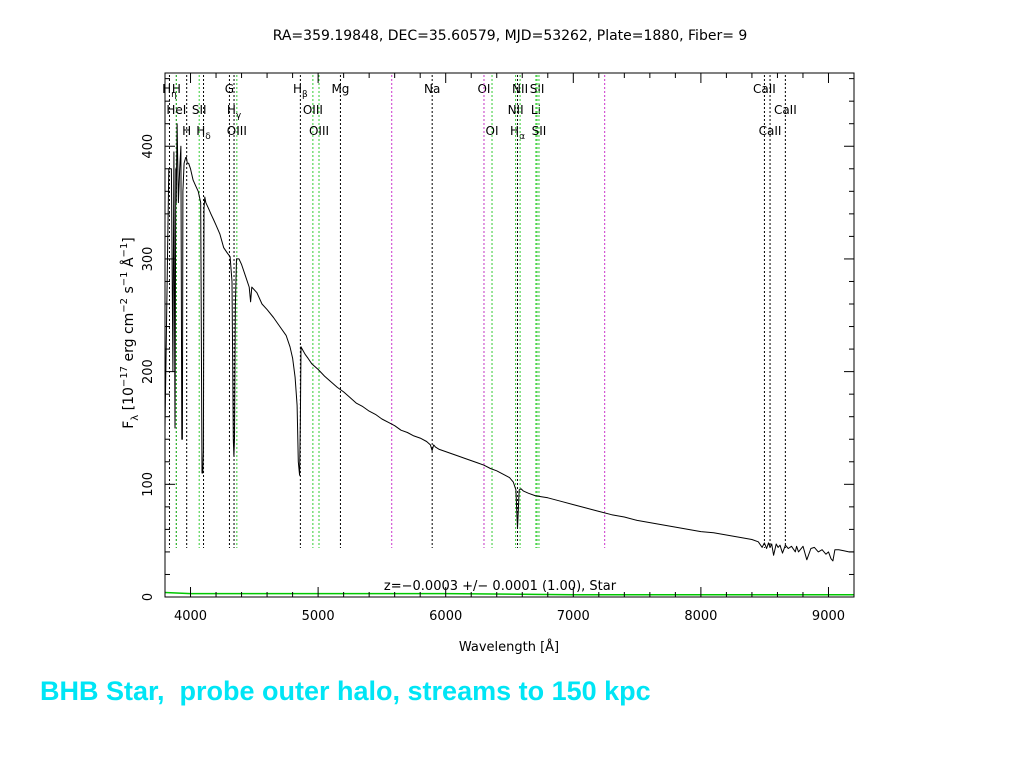 The image size is (1023, 767). What do you see at coordinates (129, 239) in the screenshot?
I see `y-label-close: ]` at bounding box center [129, 239].